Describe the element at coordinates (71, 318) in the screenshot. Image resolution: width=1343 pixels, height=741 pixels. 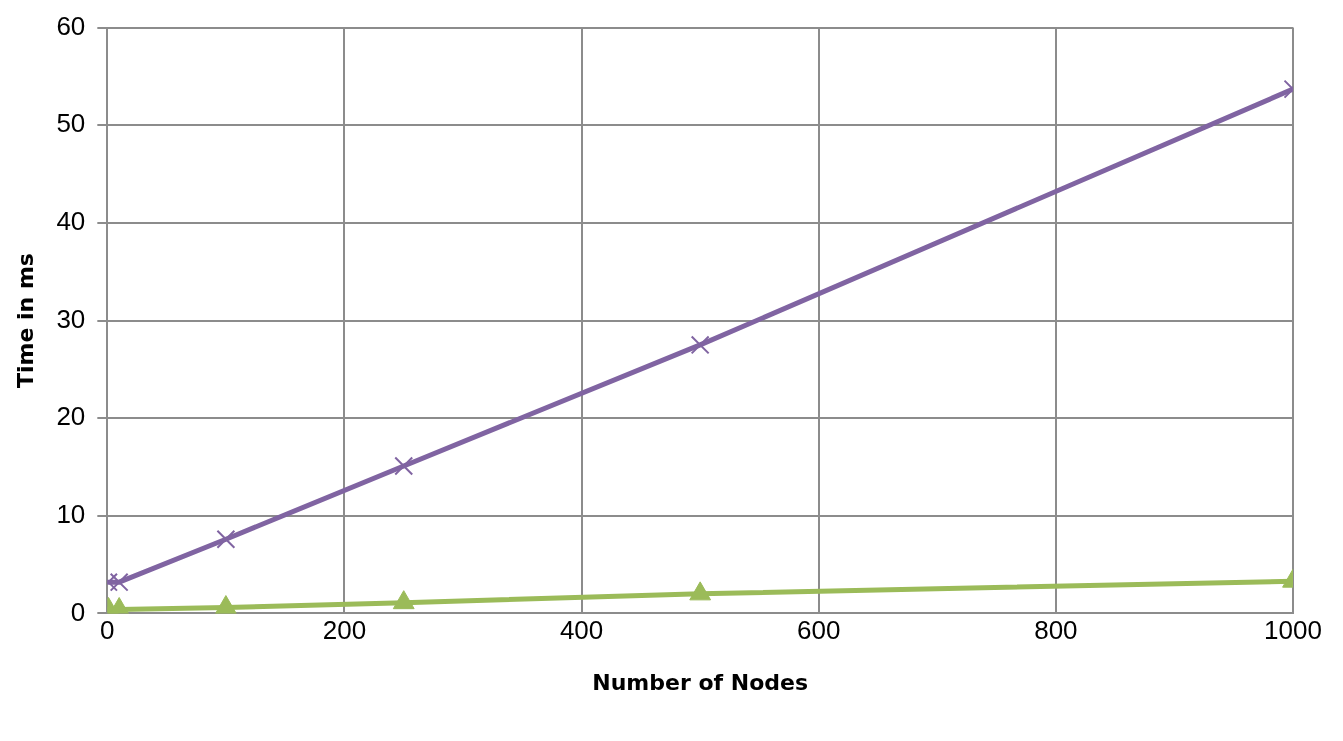
I see `y-tick-label: 30` at that location.